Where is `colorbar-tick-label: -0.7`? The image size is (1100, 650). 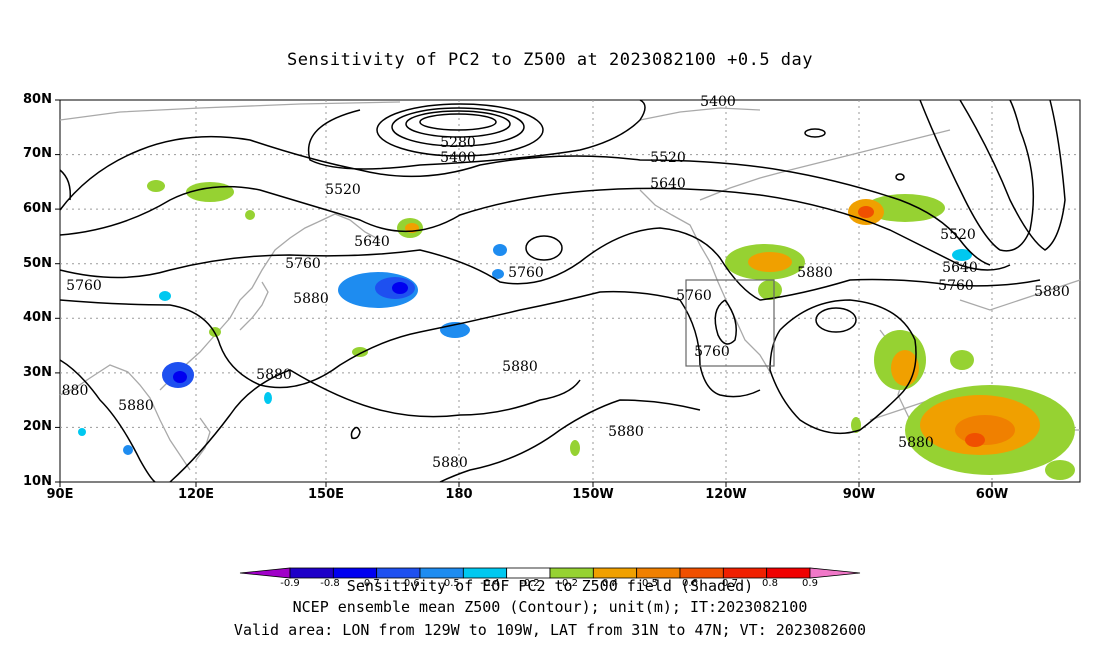 colorbar-tick-label: -0.7 is located at coordinates (370, 583).